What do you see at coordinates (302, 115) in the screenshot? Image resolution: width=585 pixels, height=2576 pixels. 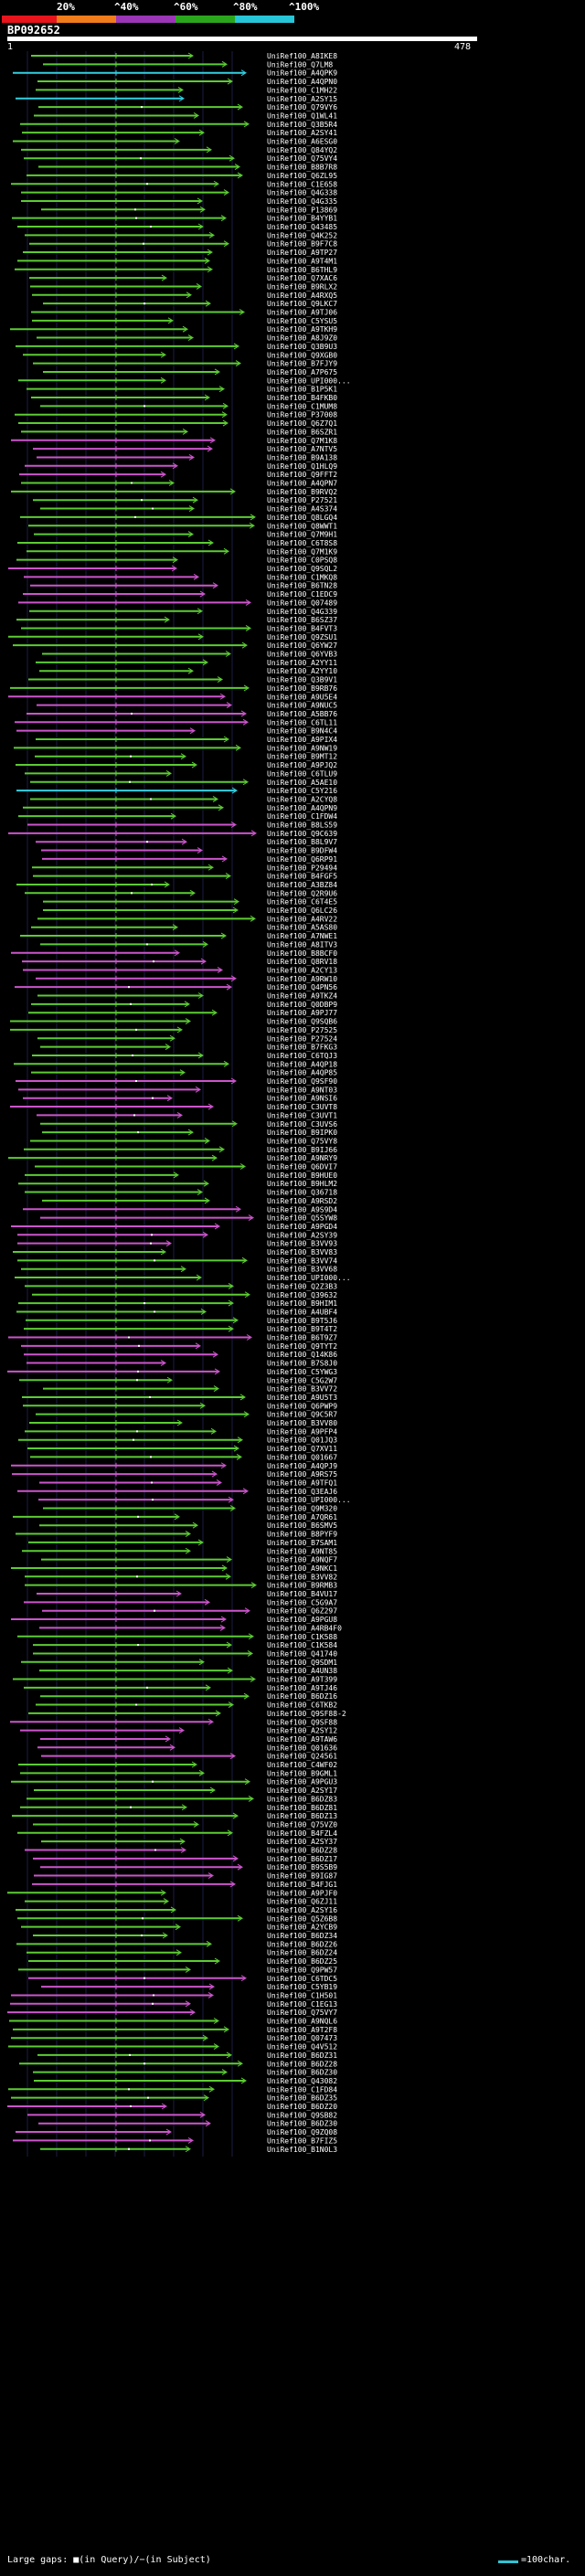 I see `hit-label: UniRef100_Q1WL41` at bounding box center [302, 115].